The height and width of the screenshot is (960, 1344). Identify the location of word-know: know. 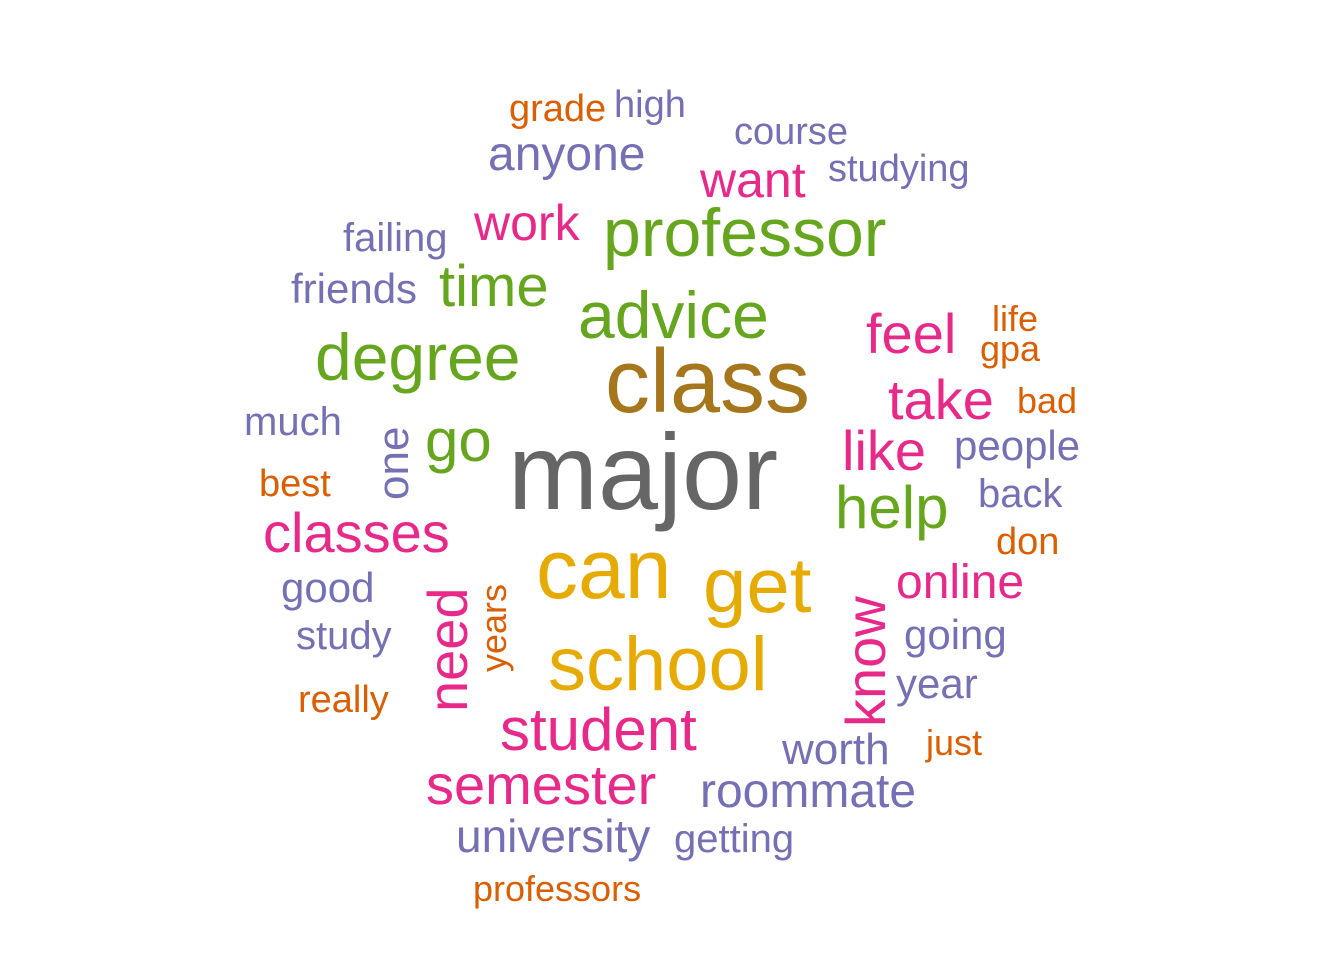
(865, 661).